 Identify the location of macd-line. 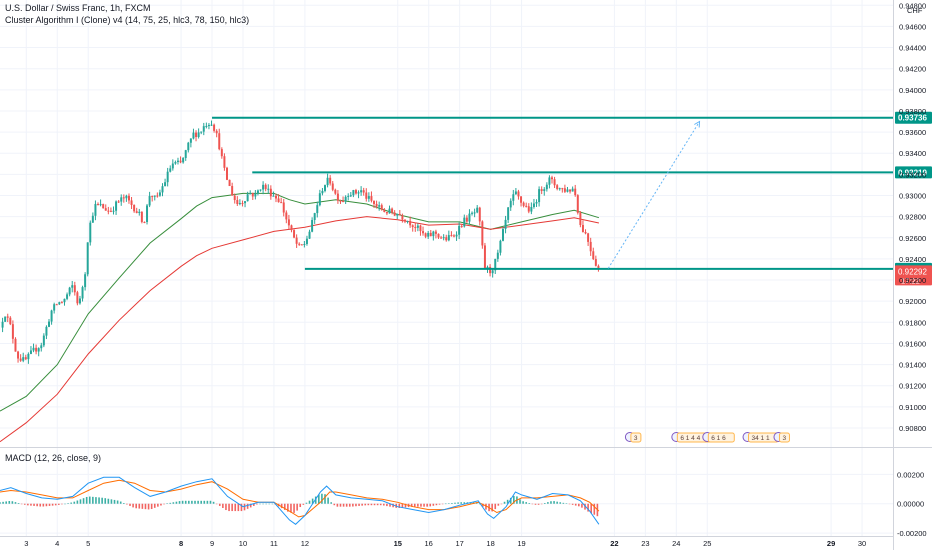
(300, 500).